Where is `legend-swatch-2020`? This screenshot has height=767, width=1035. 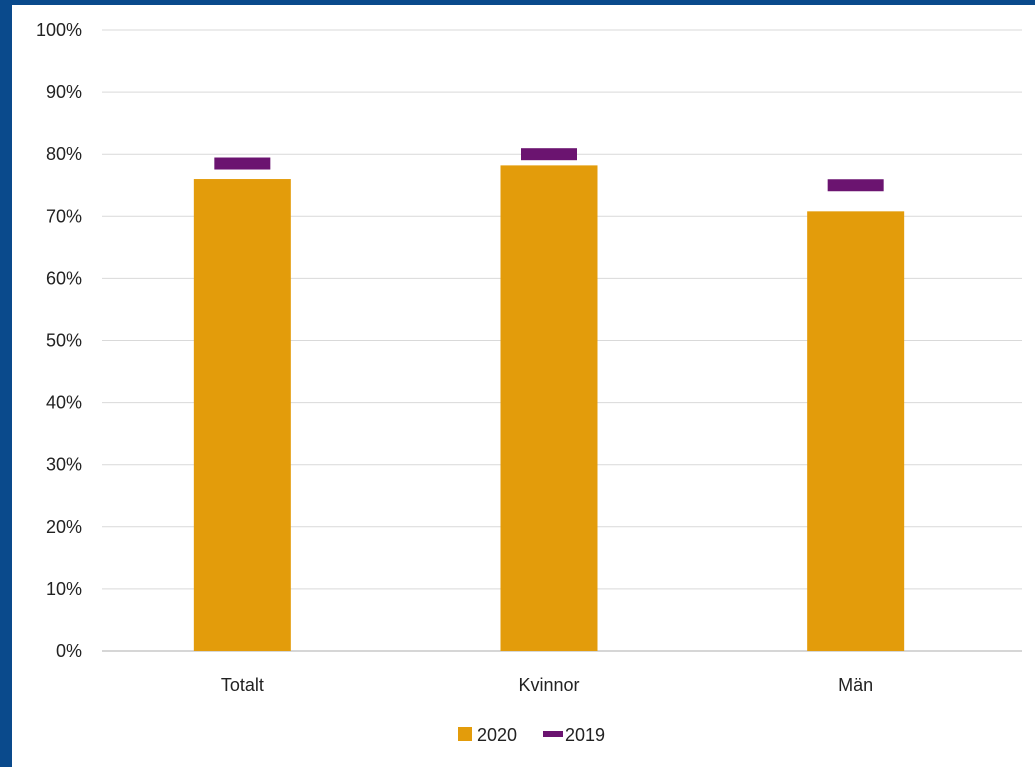
legend-swatch-2020 is located at coordinates (465, 734).